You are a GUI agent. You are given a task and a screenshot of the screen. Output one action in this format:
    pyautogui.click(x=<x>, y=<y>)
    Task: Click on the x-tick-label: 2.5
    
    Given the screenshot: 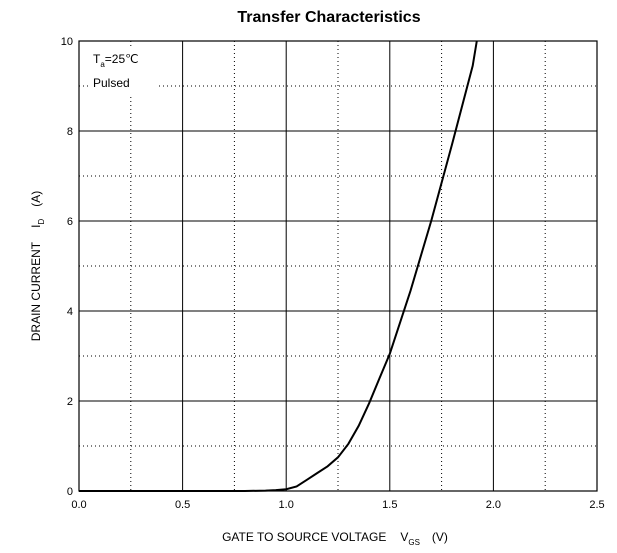 What is the action you would take?
    pyautogui.click(x=596, y=505)
    